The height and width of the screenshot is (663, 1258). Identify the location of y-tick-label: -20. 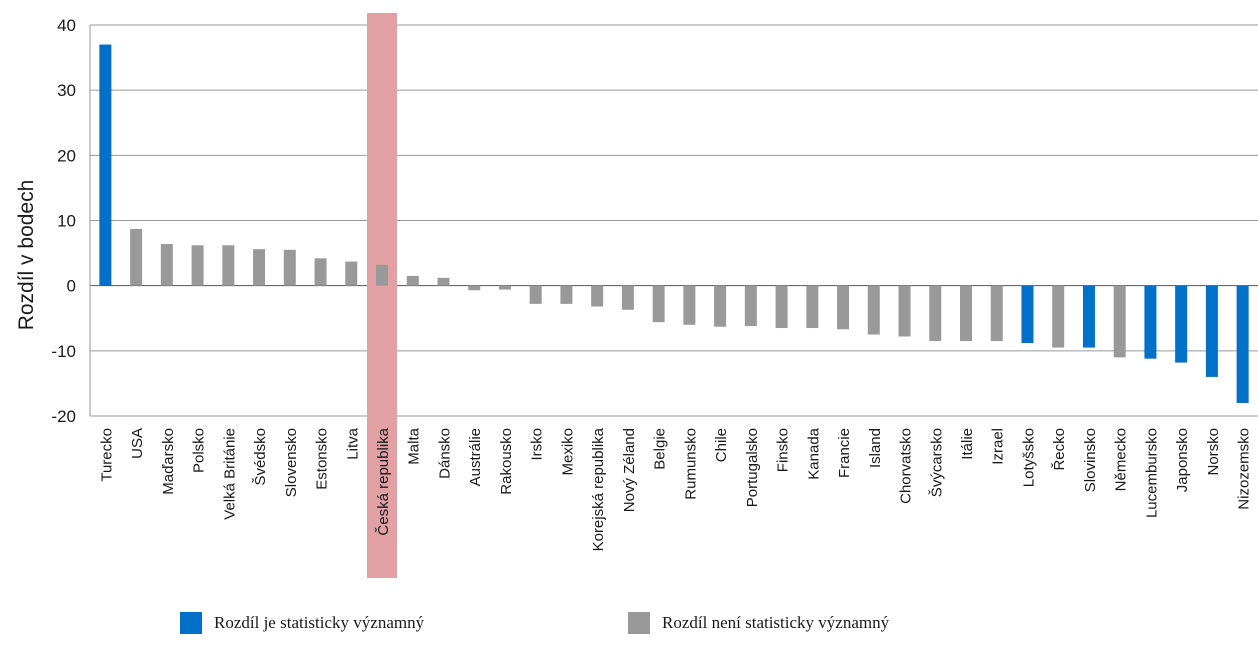
(63, 416).